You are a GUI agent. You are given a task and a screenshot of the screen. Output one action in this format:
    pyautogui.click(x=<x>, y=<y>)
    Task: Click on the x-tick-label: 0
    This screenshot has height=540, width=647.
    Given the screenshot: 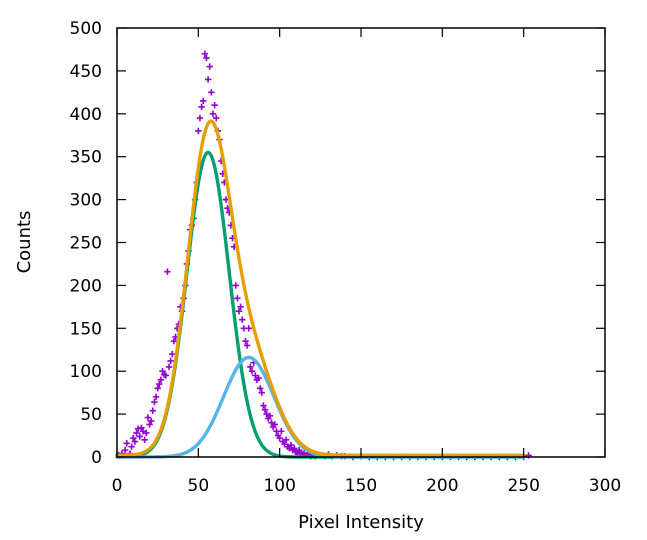 What is the action you would take?
    pyautogui.click(x=117, y=486)
    